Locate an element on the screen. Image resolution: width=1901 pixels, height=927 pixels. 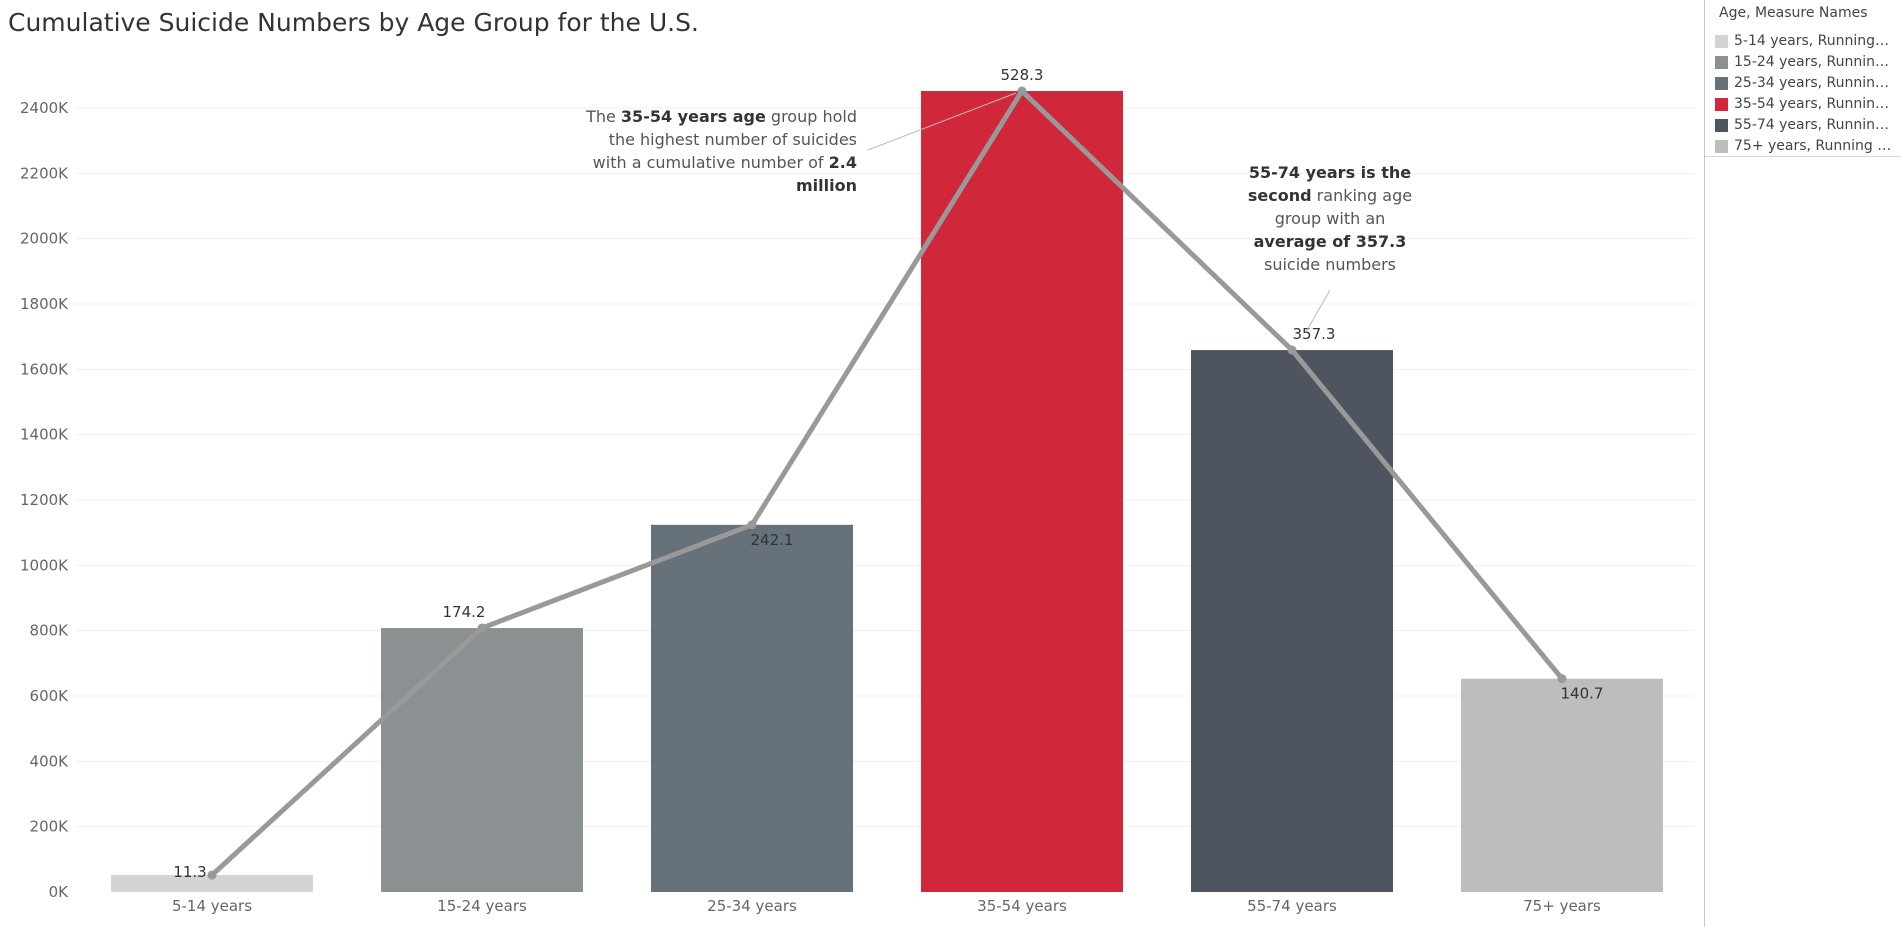
legend-item-15-24: 15-24 years, Running .. is located at coordinates (1808, 62).